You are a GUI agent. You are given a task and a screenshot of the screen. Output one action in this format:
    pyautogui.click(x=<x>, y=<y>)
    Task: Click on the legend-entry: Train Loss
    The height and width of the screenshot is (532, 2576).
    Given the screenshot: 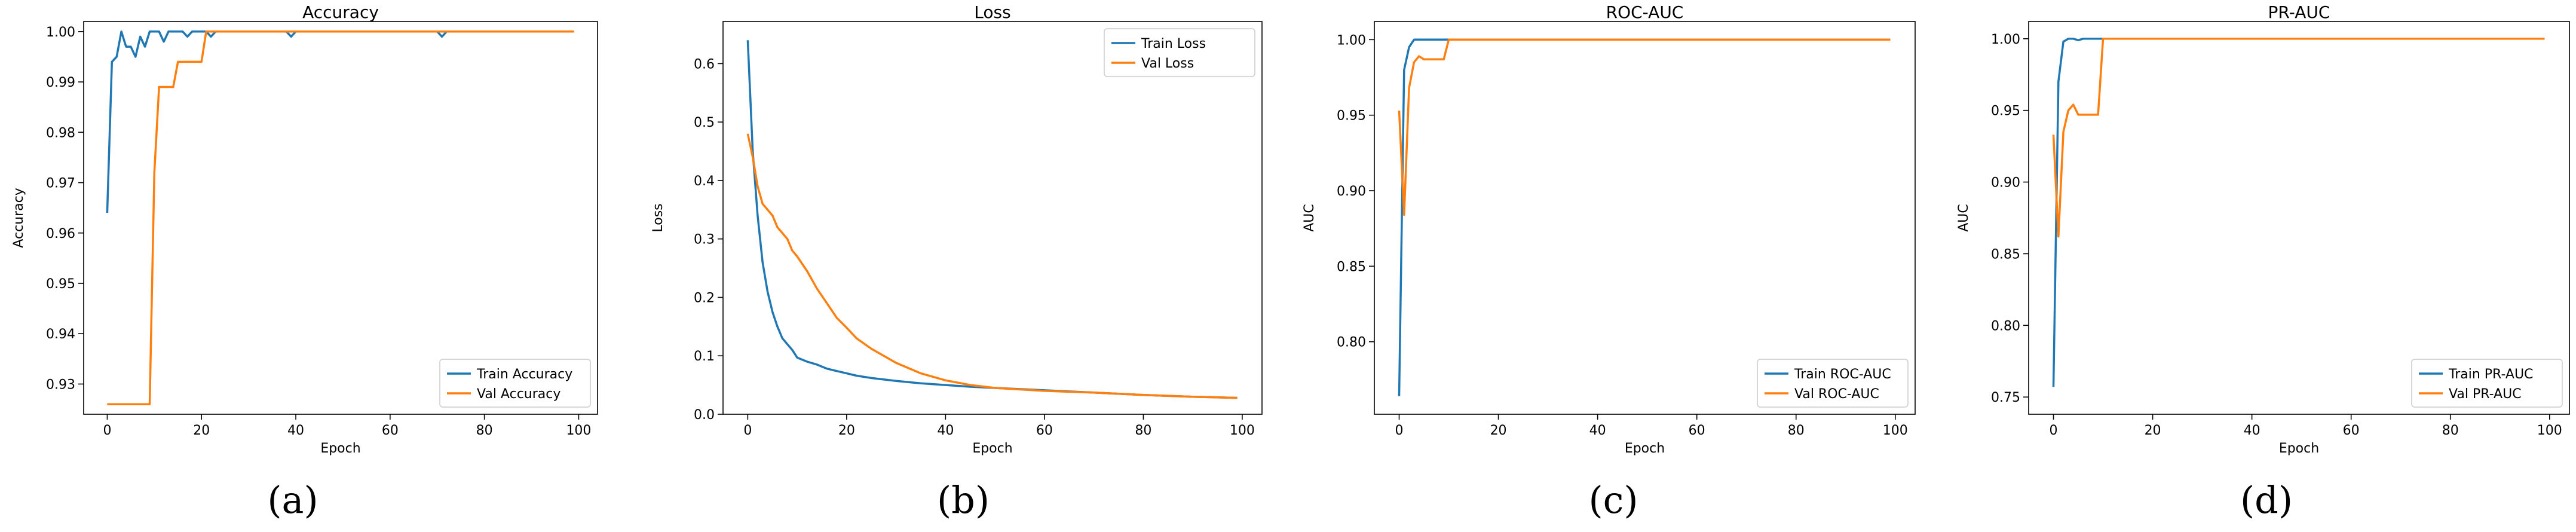 What is the action you would take?
    pyautogui.click(x=1173, y=43)
    